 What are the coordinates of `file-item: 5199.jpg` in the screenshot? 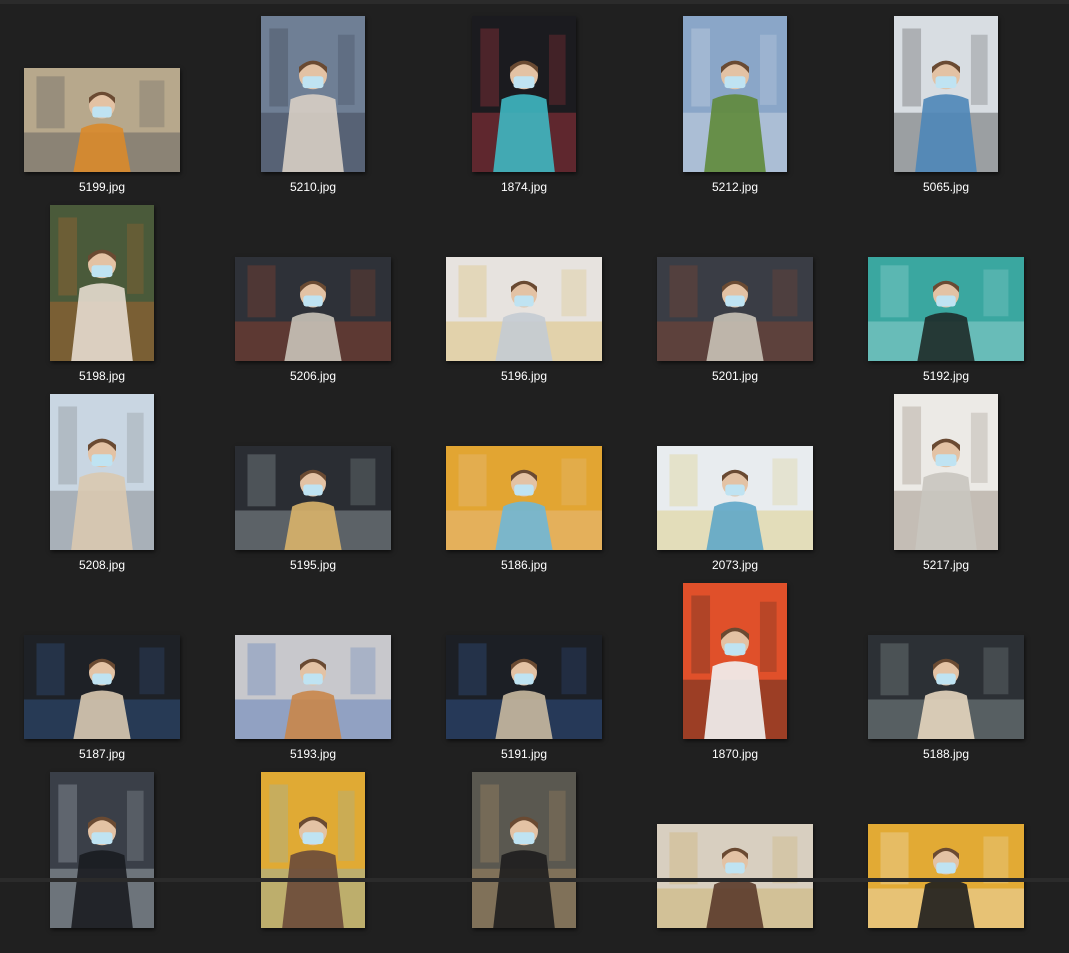 It's located at (102, 102).